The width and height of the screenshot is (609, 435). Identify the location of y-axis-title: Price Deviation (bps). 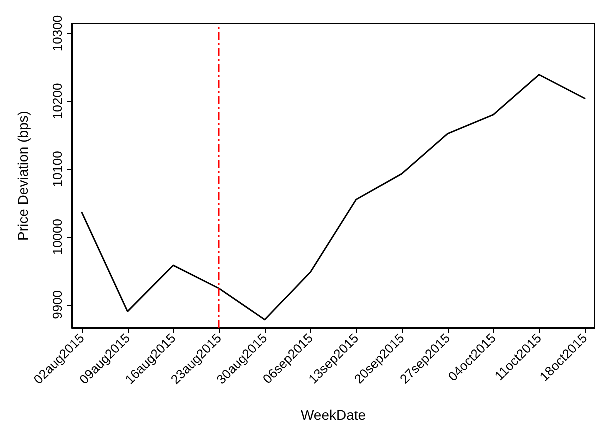
(23, 176).